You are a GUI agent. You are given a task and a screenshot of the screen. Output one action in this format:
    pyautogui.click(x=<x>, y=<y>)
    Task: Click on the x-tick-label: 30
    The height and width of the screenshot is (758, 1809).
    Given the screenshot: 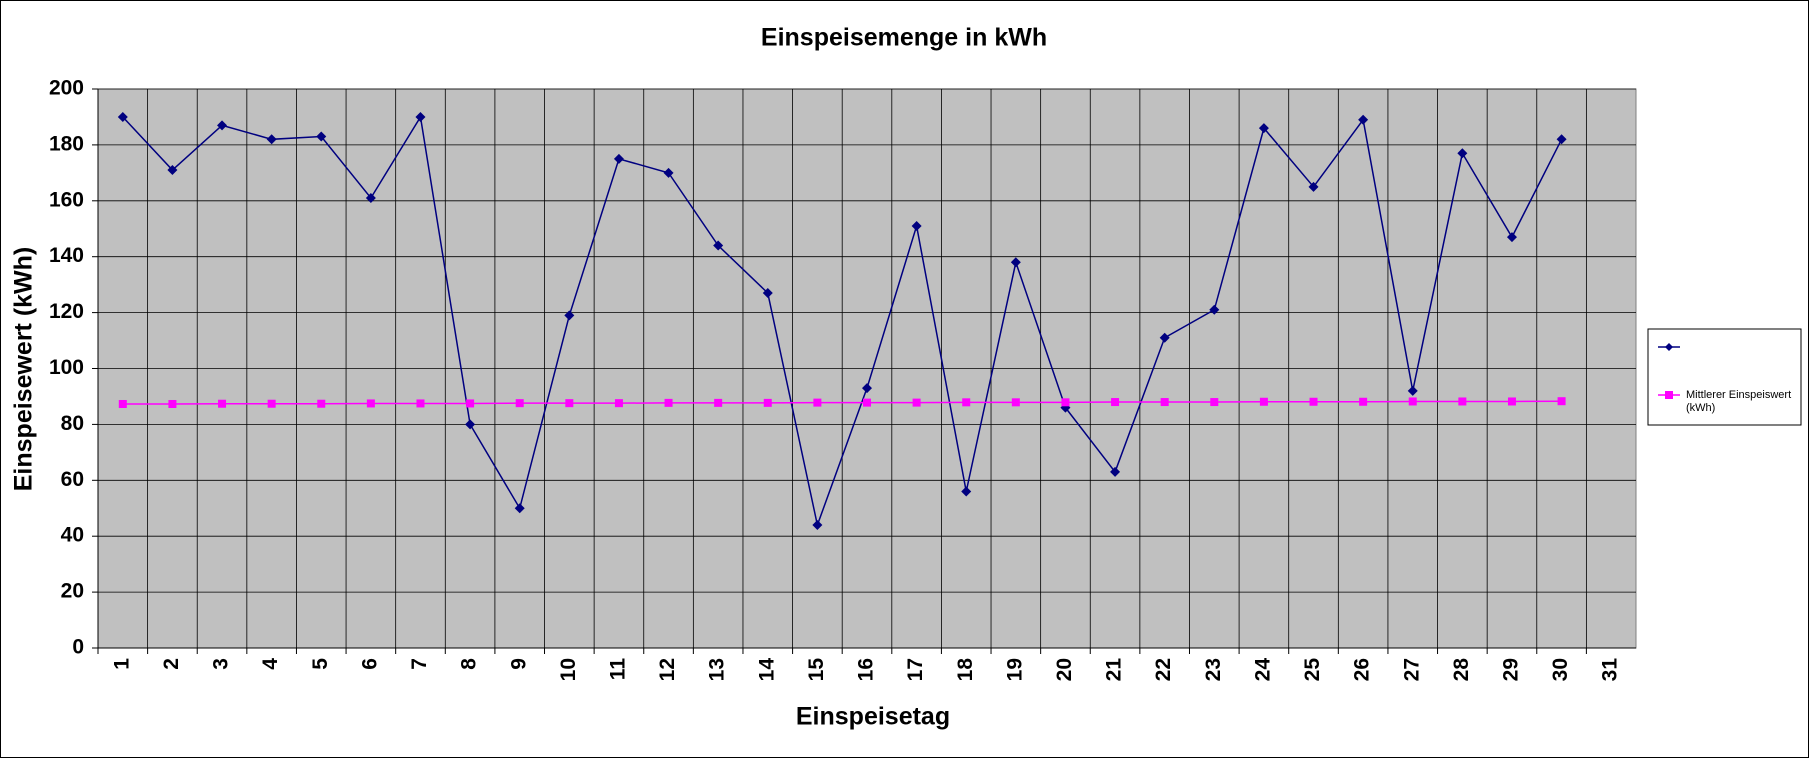 What is the action you would take?
    pyautogui.click(x=1560, y=669)
    